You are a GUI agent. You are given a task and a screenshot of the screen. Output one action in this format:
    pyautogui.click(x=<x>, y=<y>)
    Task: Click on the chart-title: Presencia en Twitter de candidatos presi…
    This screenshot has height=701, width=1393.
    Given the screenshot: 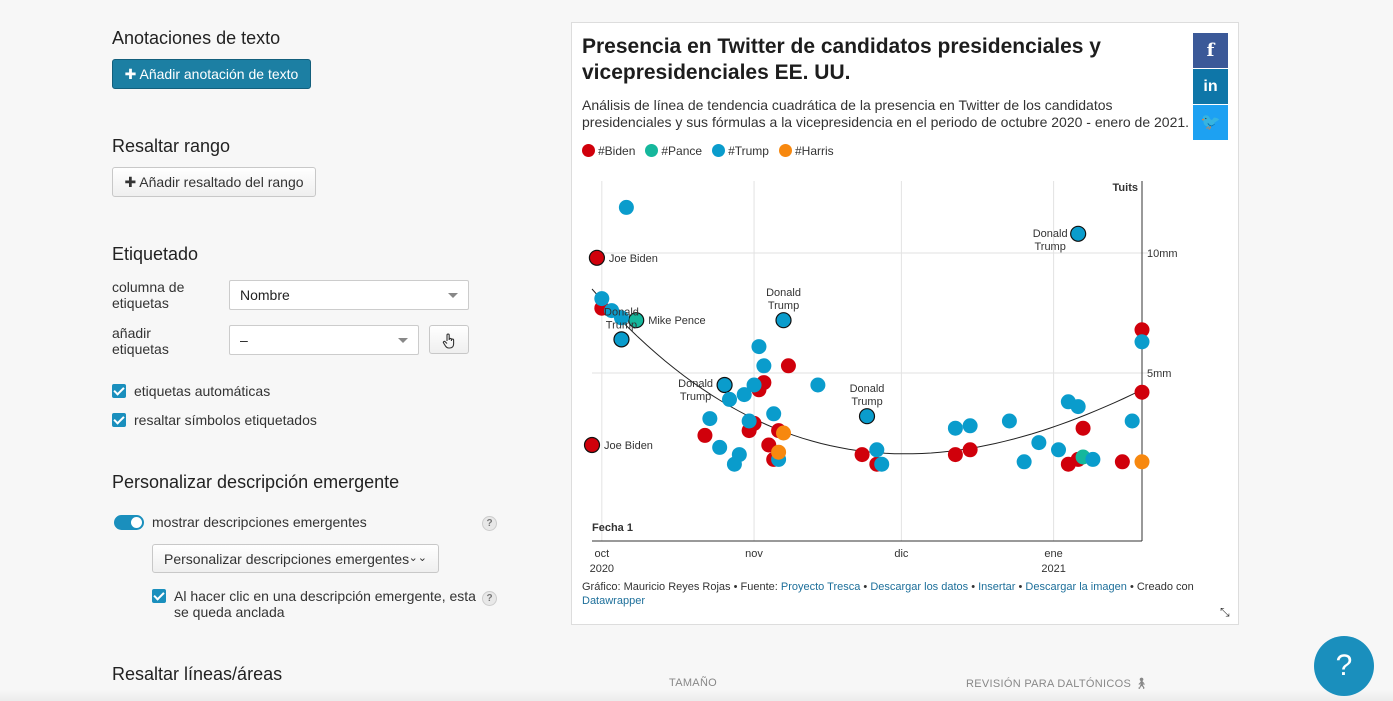 What is the action you would take?
    pyautogui.click(x=841, y=59)
    